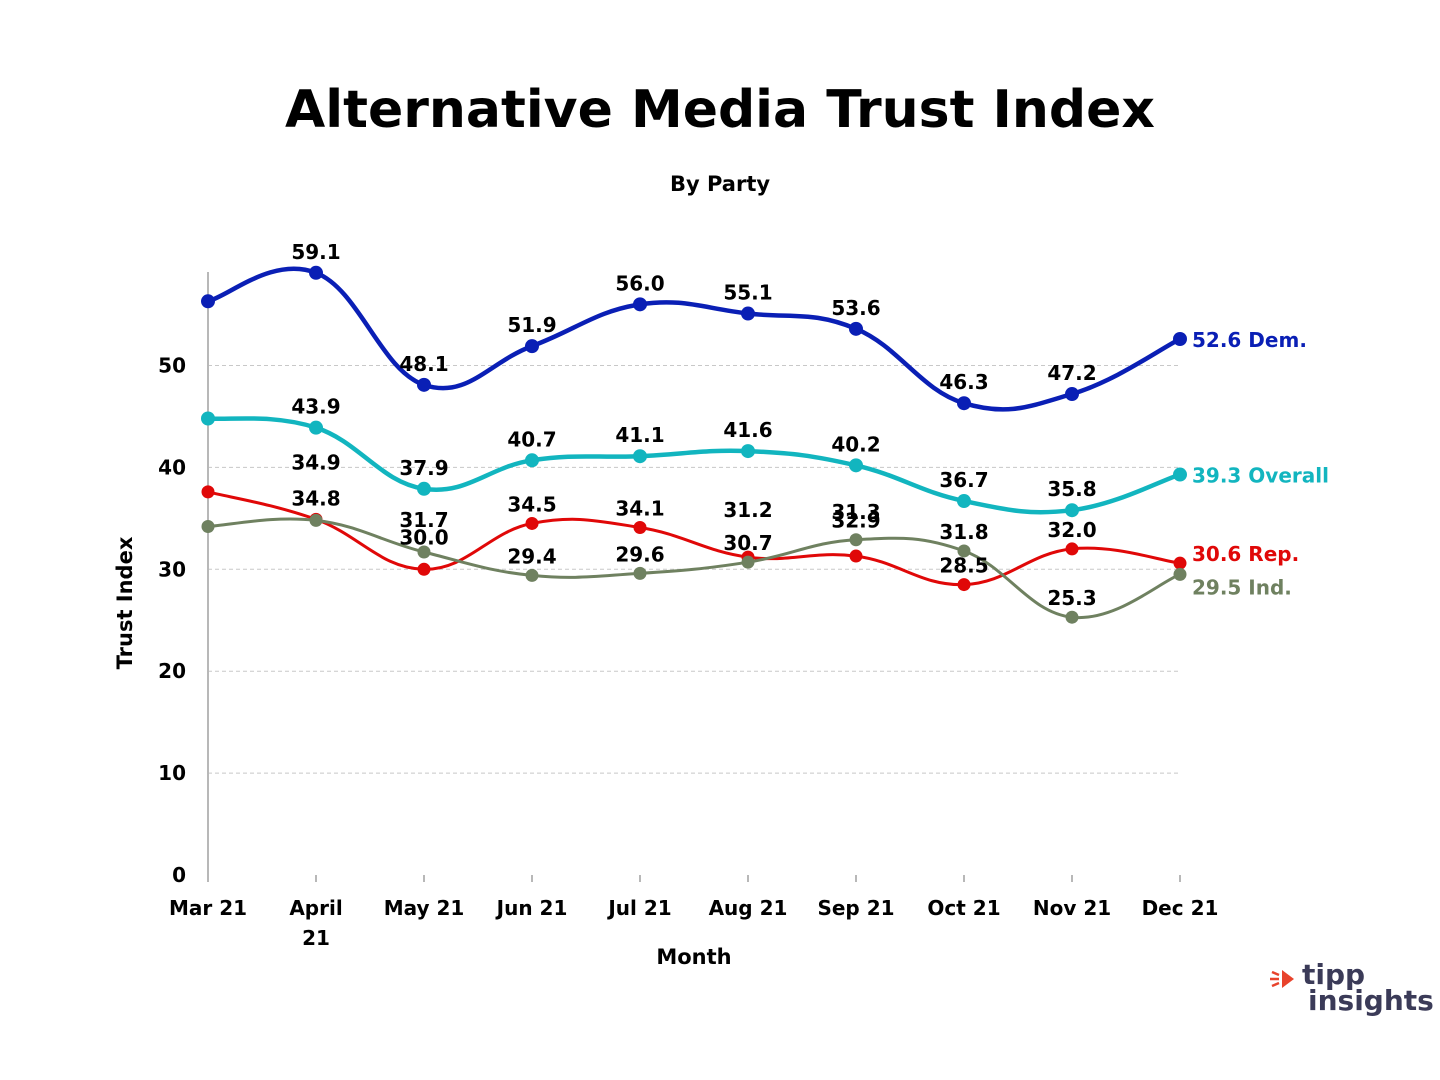 This screenshot has height=1080, width=1440. I want to click on data-label: 29.6, so click(639, 554).